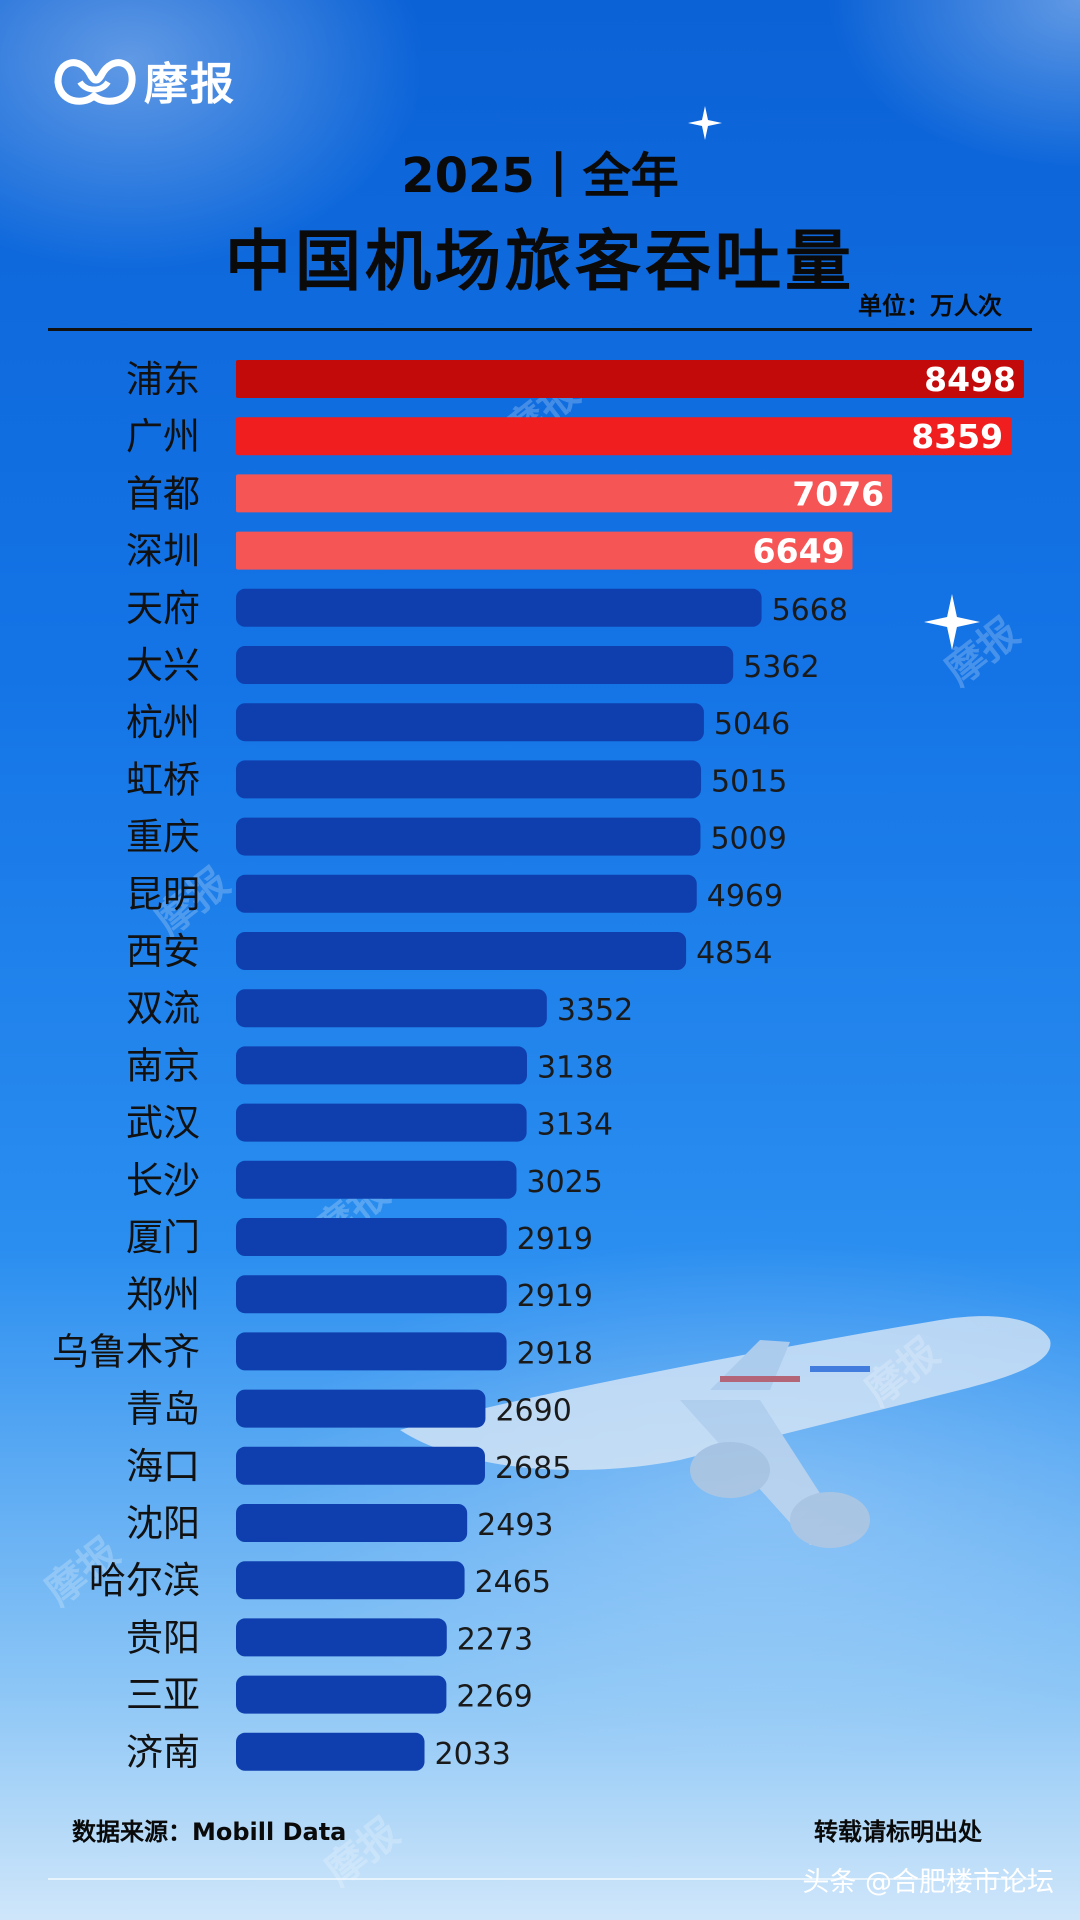 The image size is (1080, 1920). Describe the element at coordinates (163, 722) in the screenshot. I see `category-label: 杭州` at that location.